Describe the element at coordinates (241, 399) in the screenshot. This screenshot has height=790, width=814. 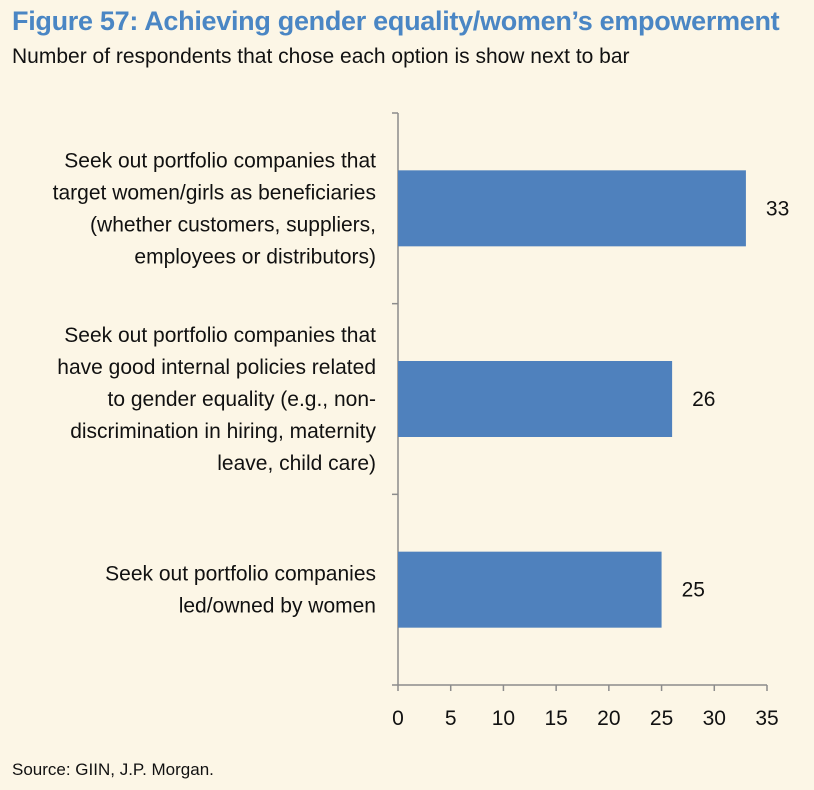
I see `category-label: to gender equality (e.g., non-` at that location.